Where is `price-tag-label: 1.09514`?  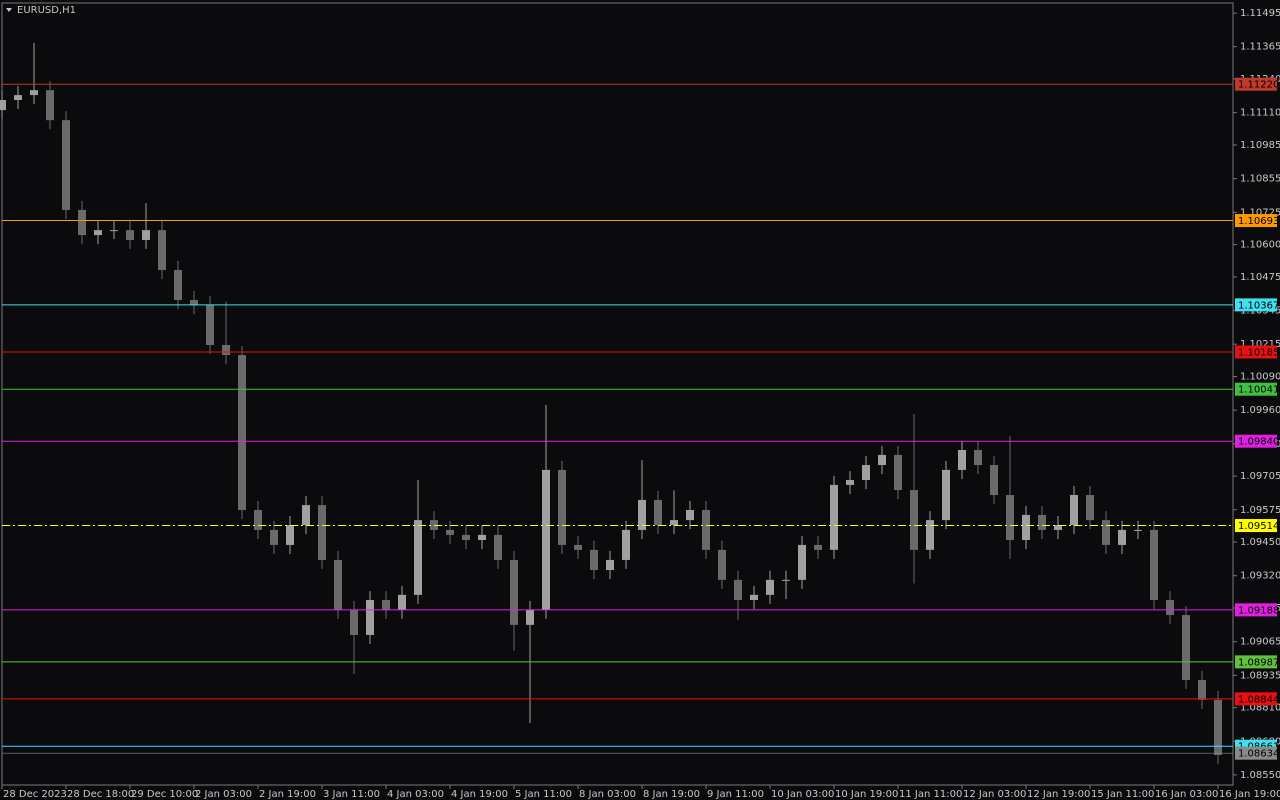 price-tag-label: 1.09514 is located at coordinates (1258, 526).